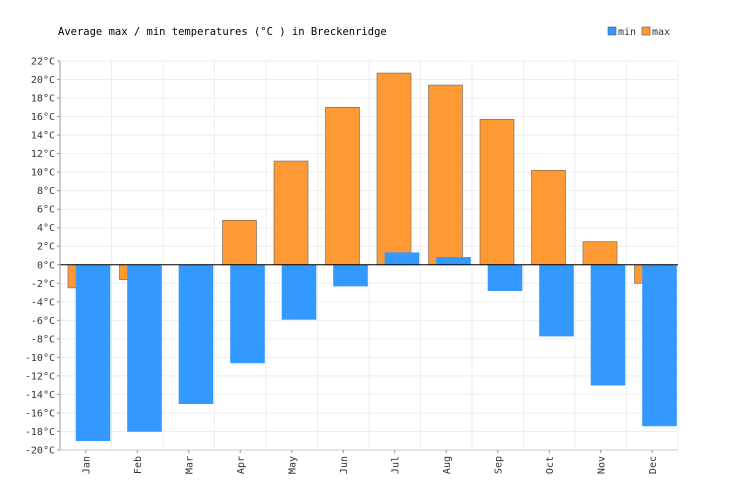 The width and height of the screenshot is (736, 500). I want to click on bar-min-jun, so click(350, 275).